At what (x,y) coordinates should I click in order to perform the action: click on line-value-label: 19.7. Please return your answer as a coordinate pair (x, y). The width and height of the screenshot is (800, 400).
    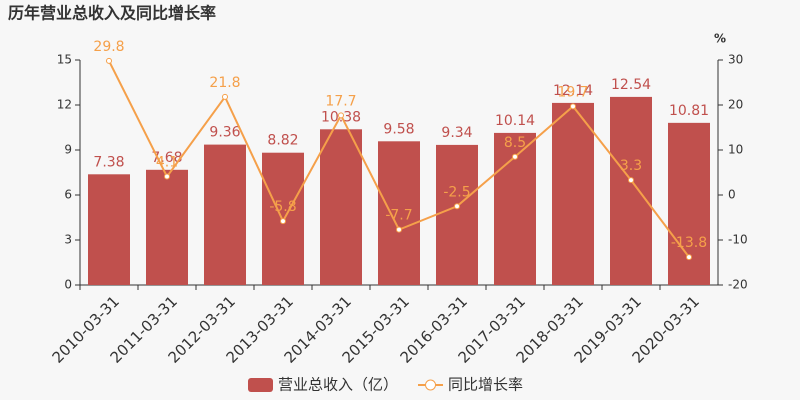
    Looking at the image, I should click on (572, 92).